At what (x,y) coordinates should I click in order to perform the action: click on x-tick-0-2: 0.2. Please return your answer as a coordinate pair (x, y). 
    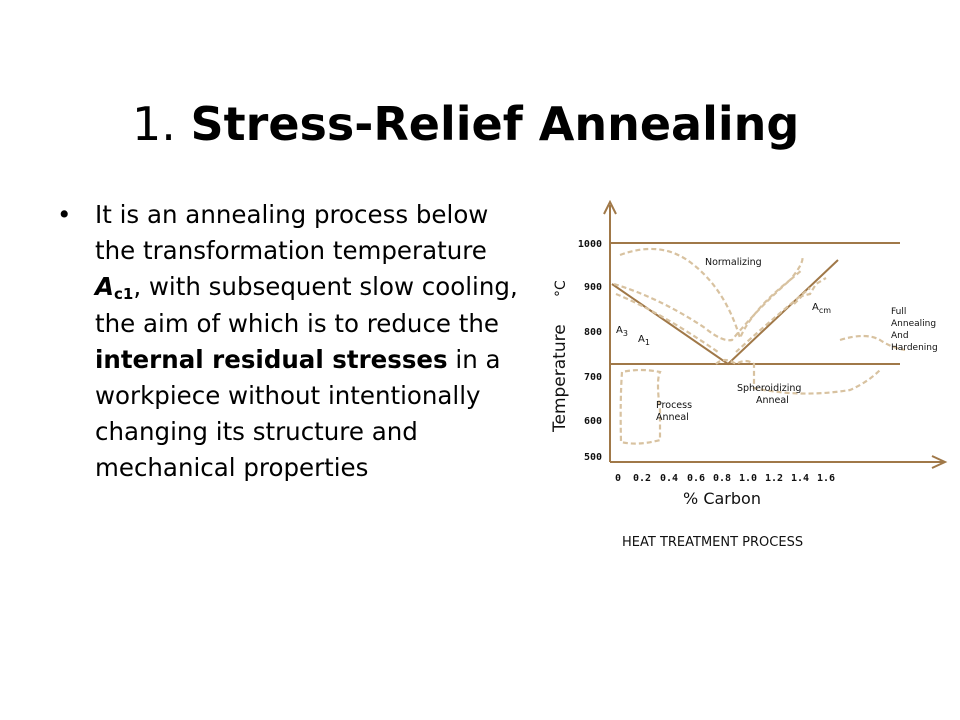
    Looking at the image, I should click on (642, 478).